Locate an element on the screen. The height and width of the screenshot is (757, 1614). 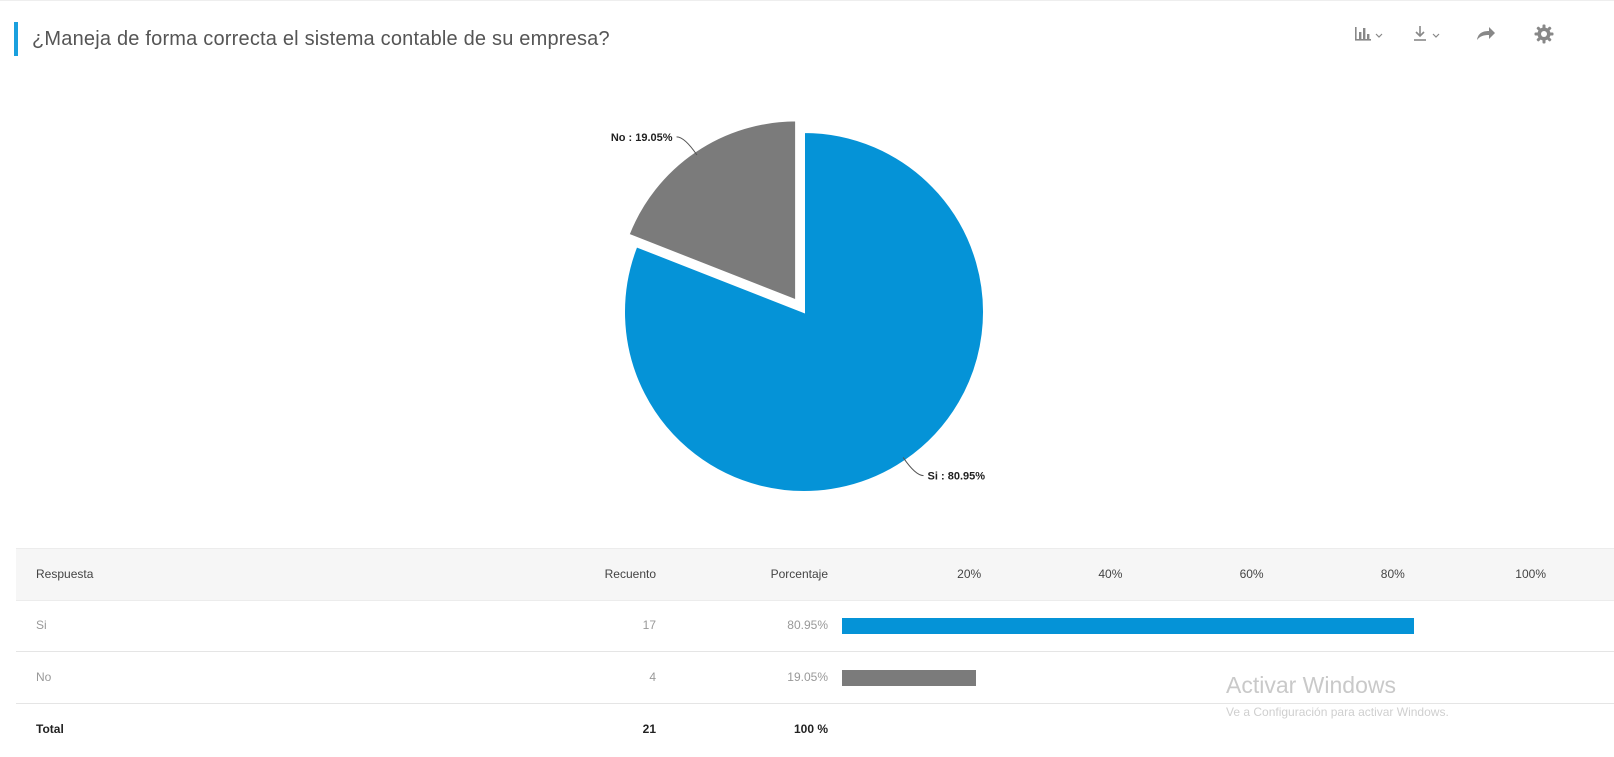
table-row: No 4 19.05% is located at coordinates (815, 678).